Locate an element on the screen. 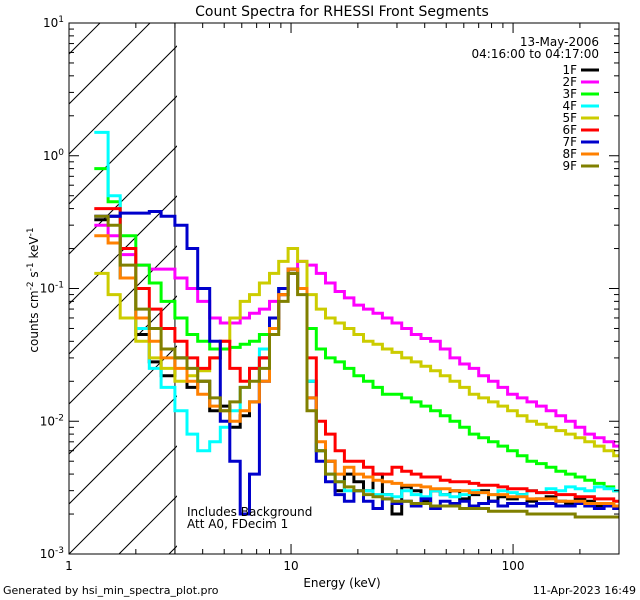 Image resolution: width=640 pixels, height=600 pixels. annotation-background: Includes Background is located at coordinates (249, 512).